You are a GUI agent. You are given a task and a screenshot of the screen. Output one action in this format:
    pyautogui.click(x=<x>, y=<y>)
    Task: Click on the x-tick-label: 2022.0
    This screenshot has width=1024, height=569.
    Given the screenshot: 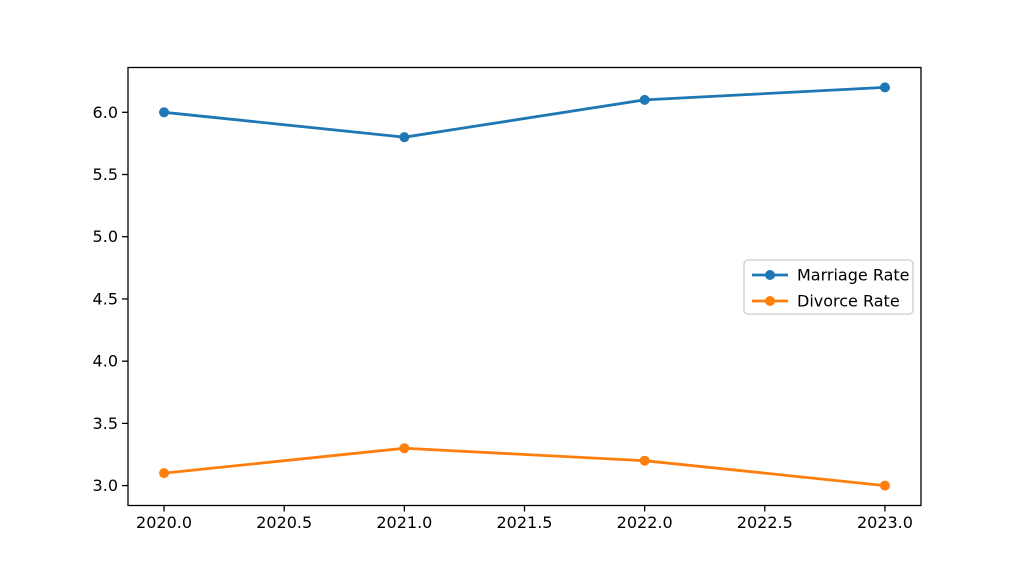 What is the action you would take?
    pyautogui.click(x=645, y=522)
    